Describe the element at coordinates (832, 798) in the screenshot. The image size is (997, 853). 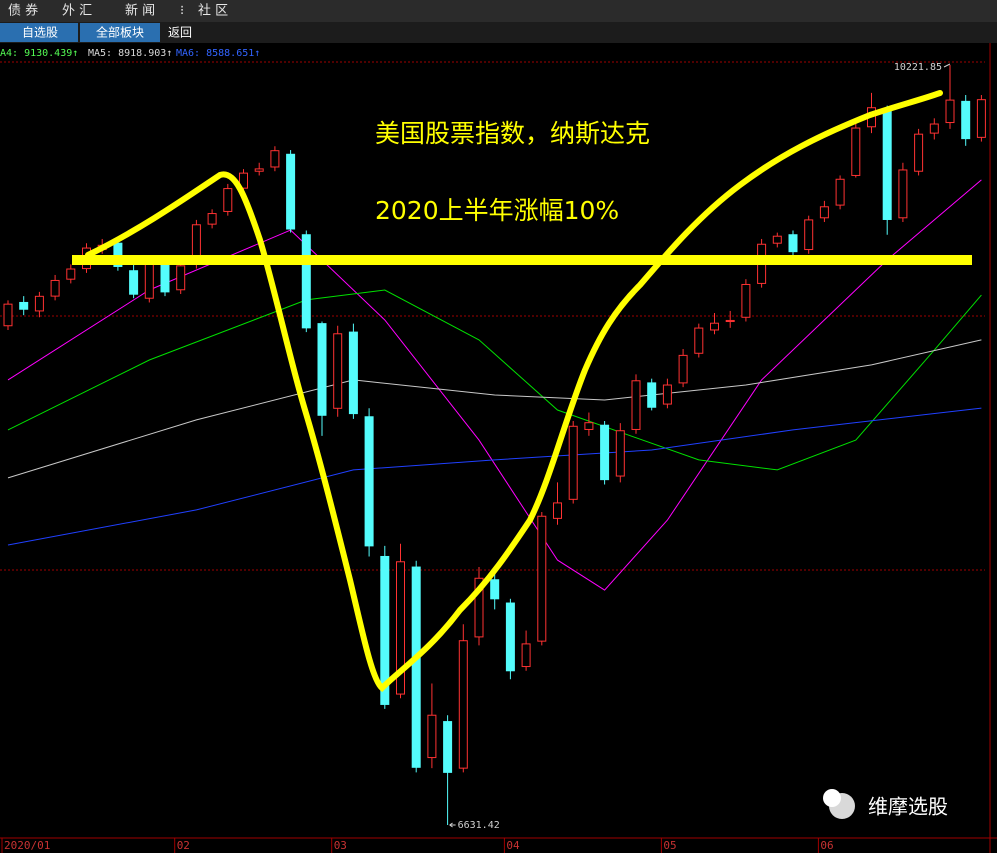
I see `wechat-icon` at that location.